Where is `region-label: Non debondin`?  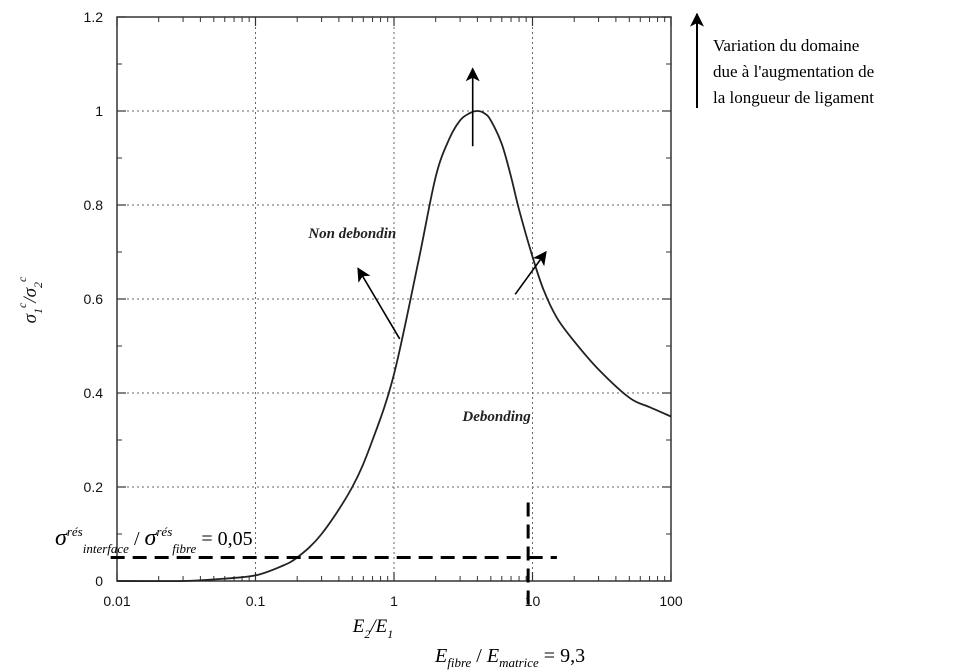 region-label: Non debondin is located at coordinates (351, 234).